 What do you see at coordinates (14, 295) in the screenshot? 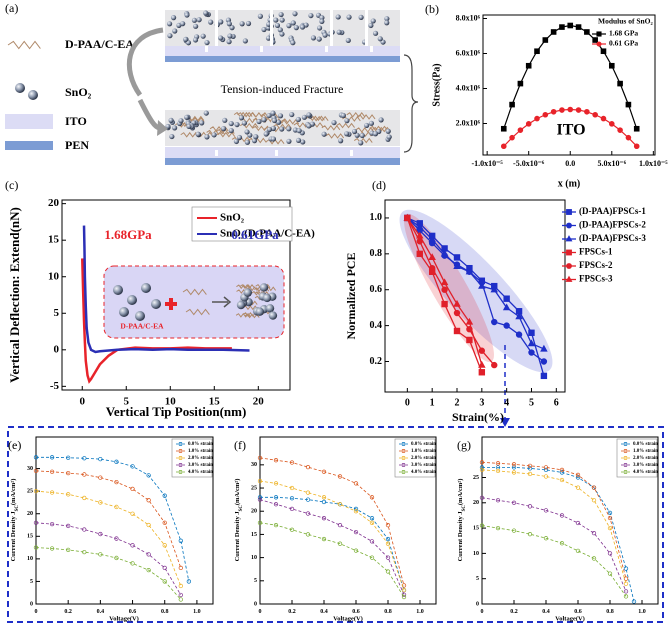
I see `y-axis-label: Vertical Deflection: Extend(nN)` at bounding box center [14, 295].